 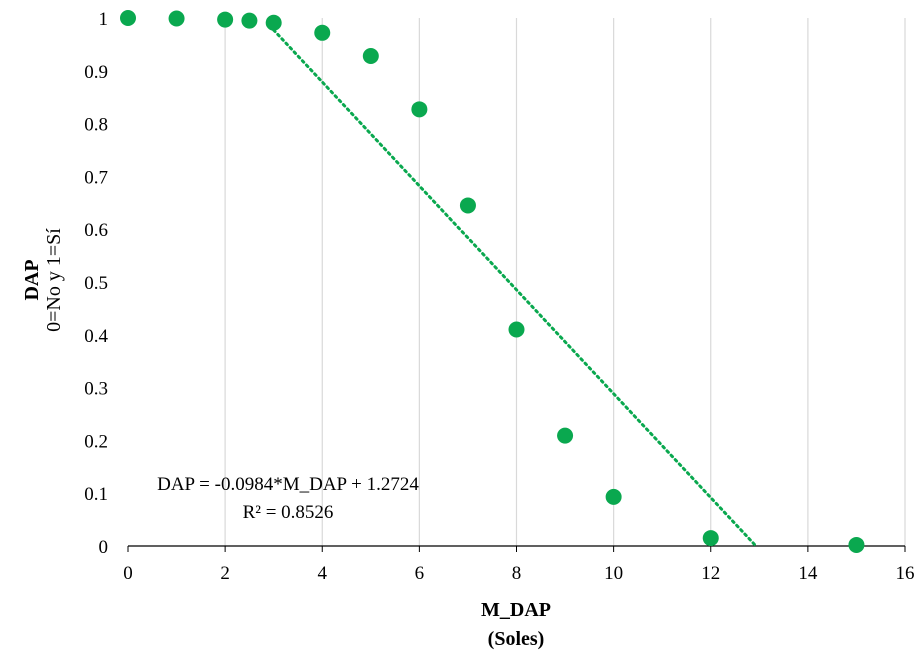 I want to click on trendline-equation: DAP = -0.0984*M_DAP + 1.2724, so click(x=288, y=484).